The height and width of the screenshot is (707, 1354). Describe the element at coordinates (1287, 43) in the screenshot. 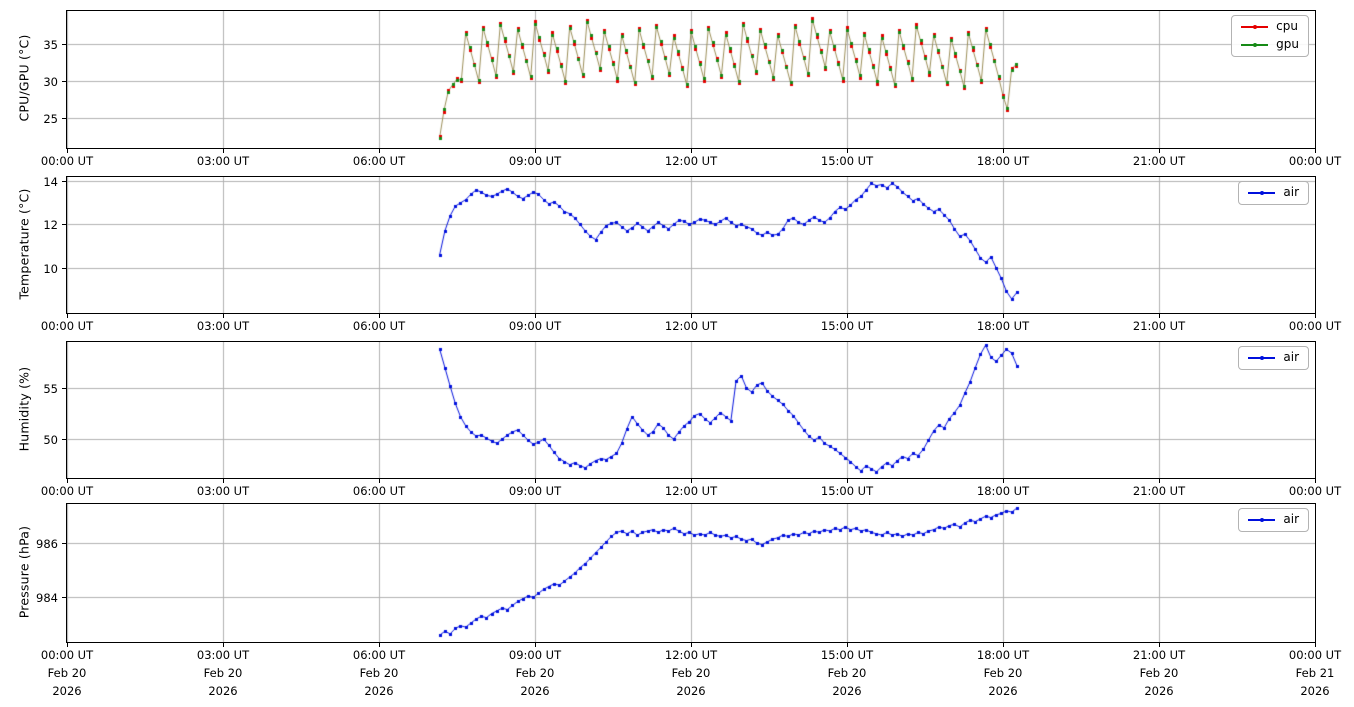

I see `legend-label: gpu` at that location.